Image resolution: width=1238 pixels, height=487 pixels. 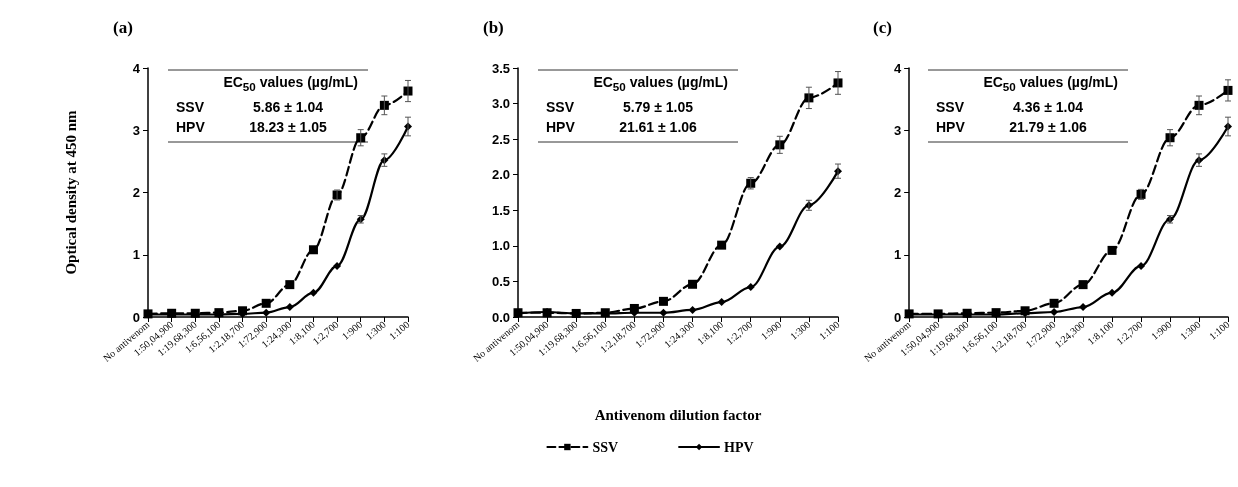 What do you see at coordinates (658, 127) in the screenshot?
I see `annotation: 21.61 ± 1.06` at bounding box center [658, 127].